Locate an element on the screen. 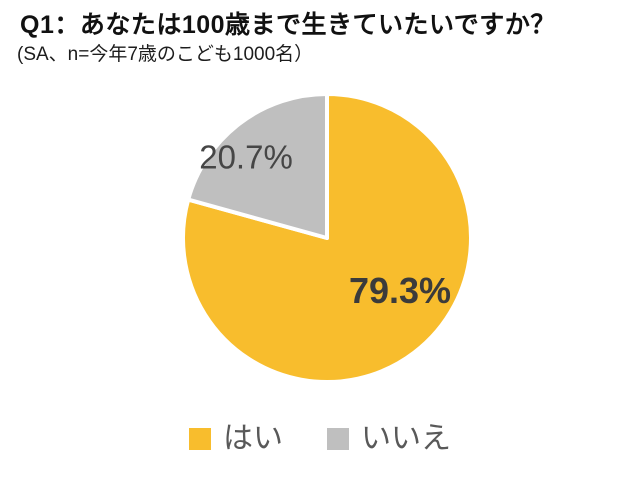  legend-swatch-yes-icon is located at coordinates (200, 439).